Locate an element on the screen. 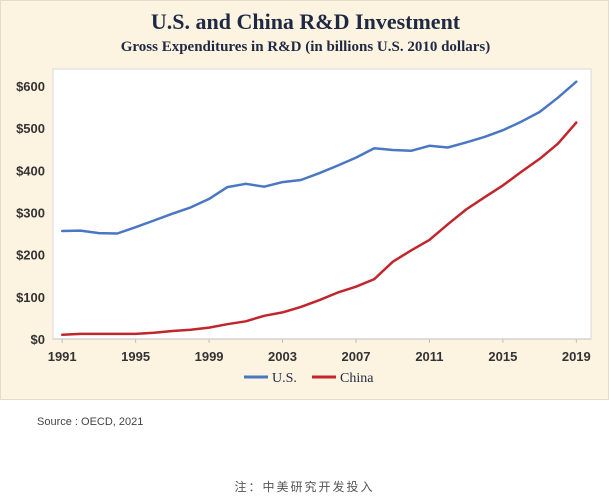  x-tick-label: 1991 is located at coordinates (62, 356).